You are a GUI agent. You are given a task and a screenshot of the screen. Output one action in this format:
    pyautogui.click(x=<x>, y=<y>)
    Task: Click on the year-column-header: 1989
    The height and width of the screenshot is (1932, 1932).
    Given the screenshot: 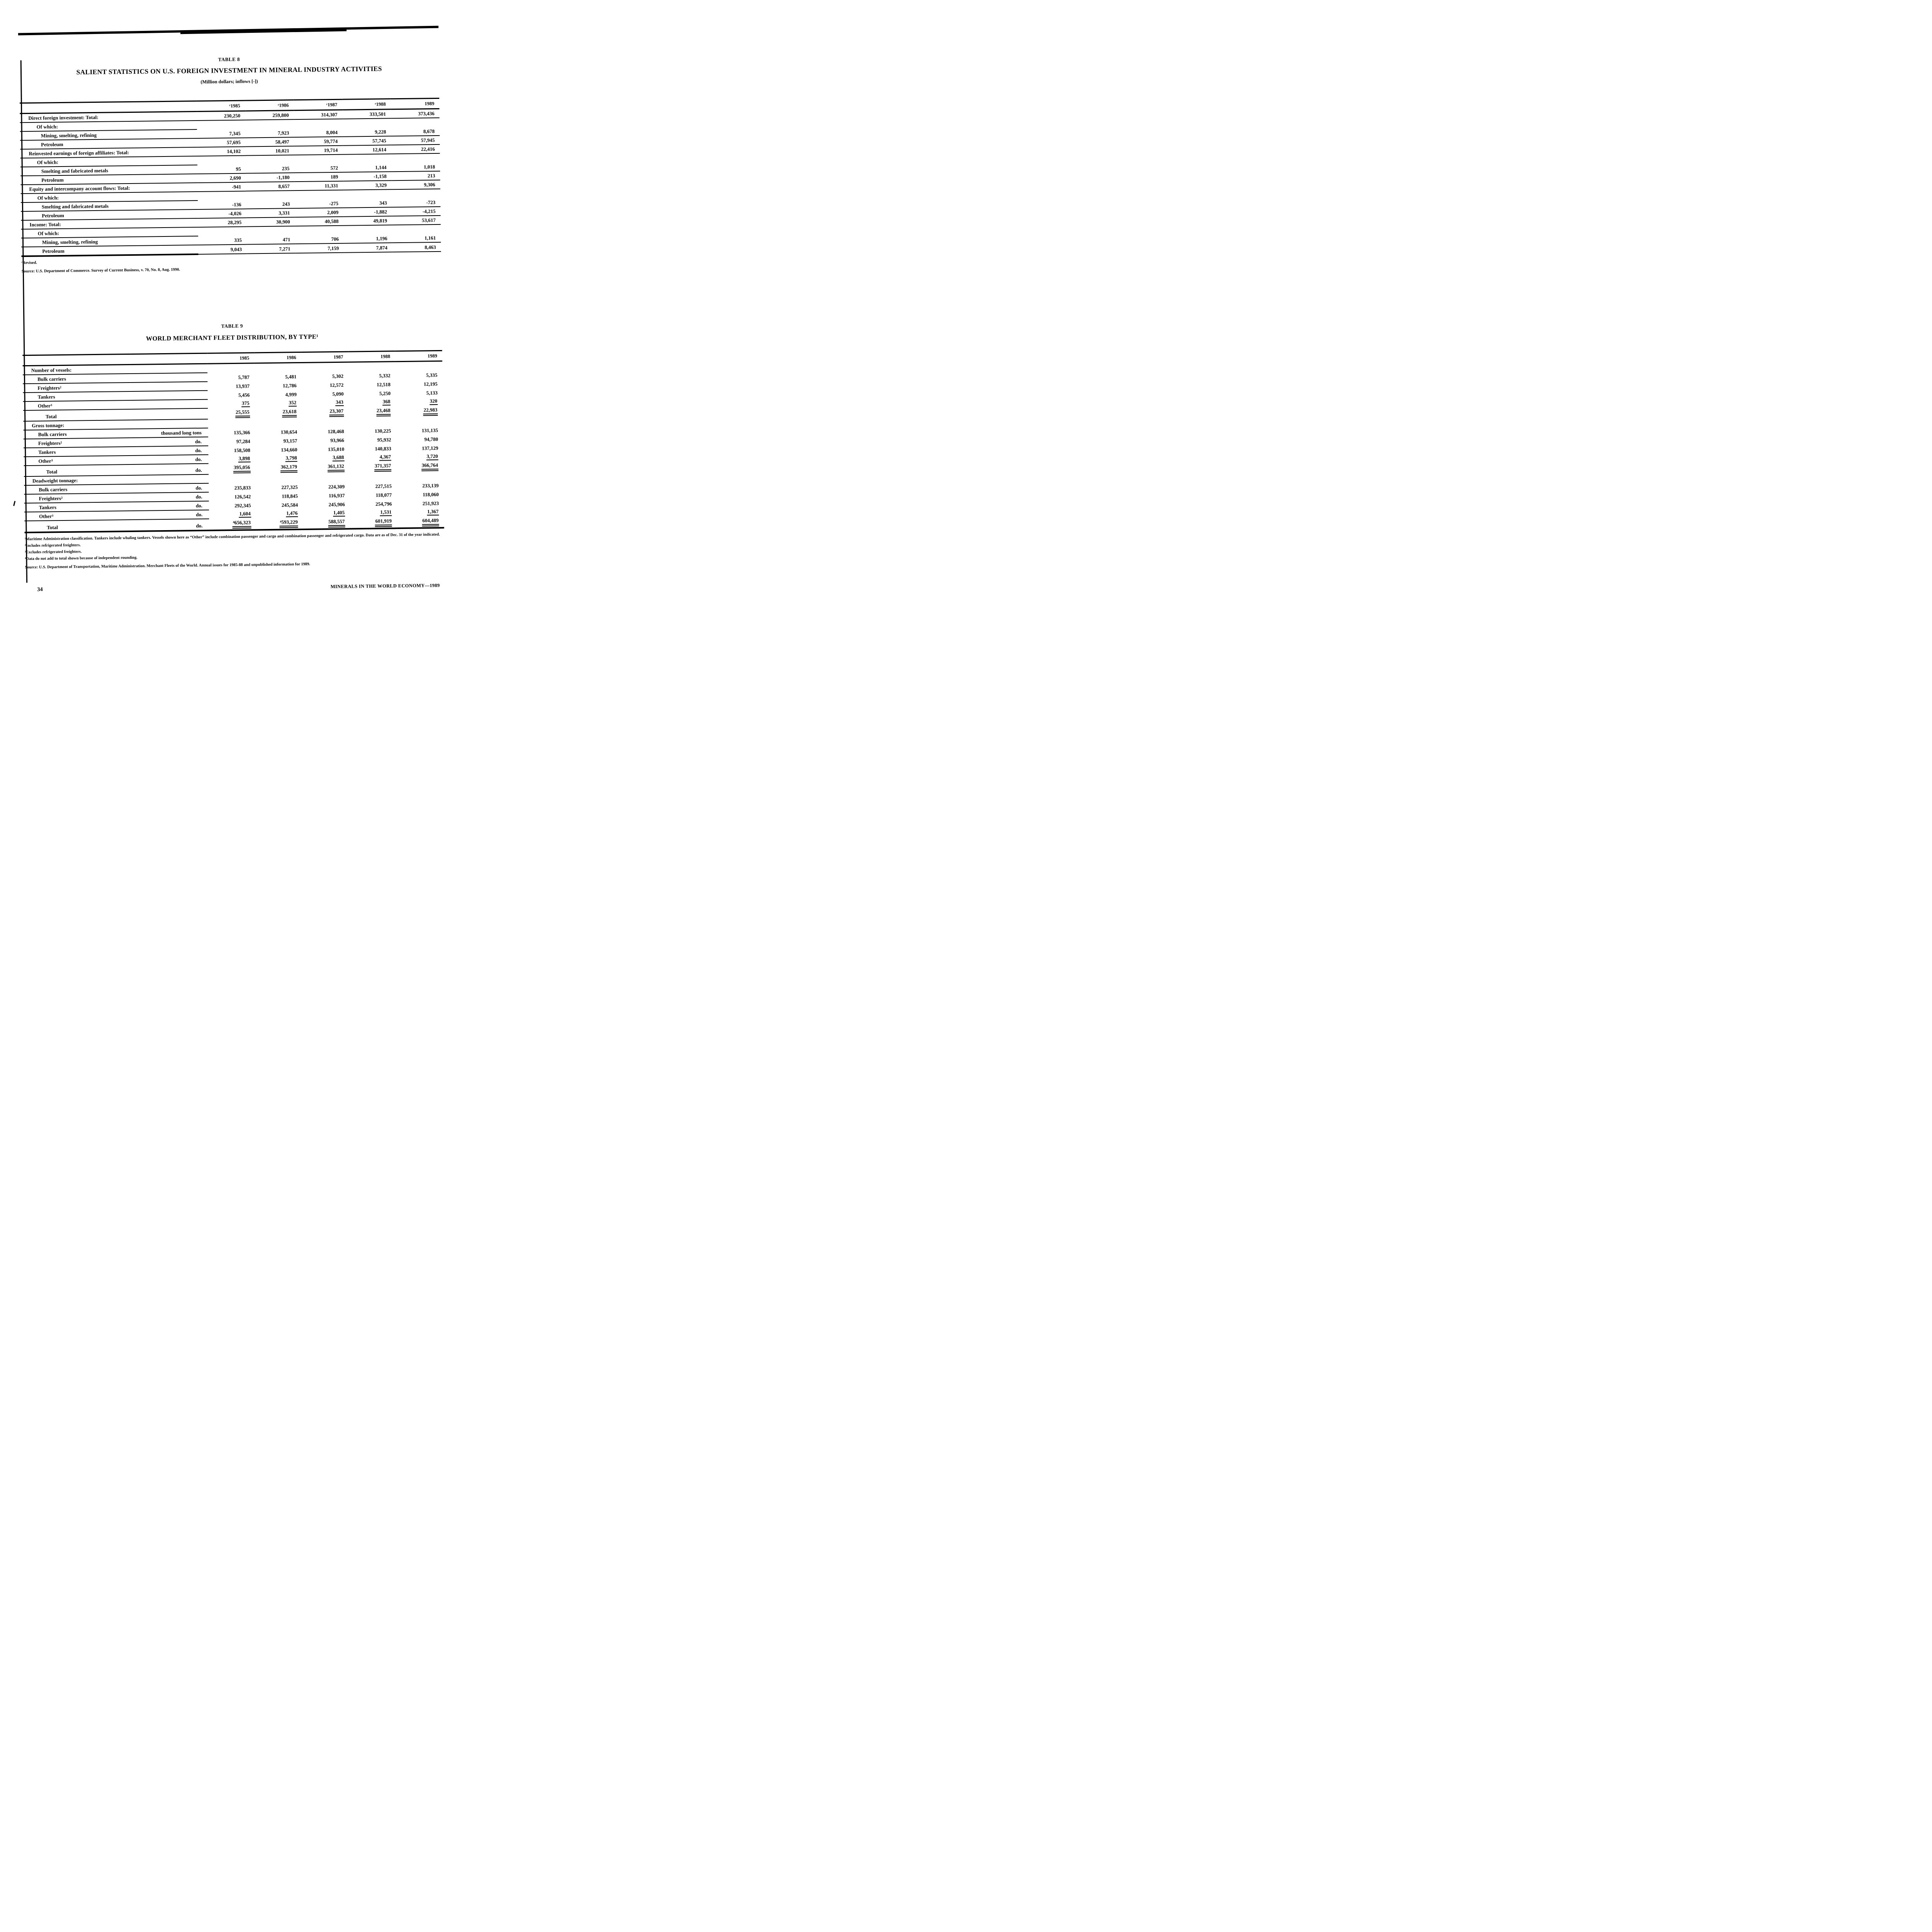 What is the action you would take?
    pyautogui.click(x=415, y=104)
    